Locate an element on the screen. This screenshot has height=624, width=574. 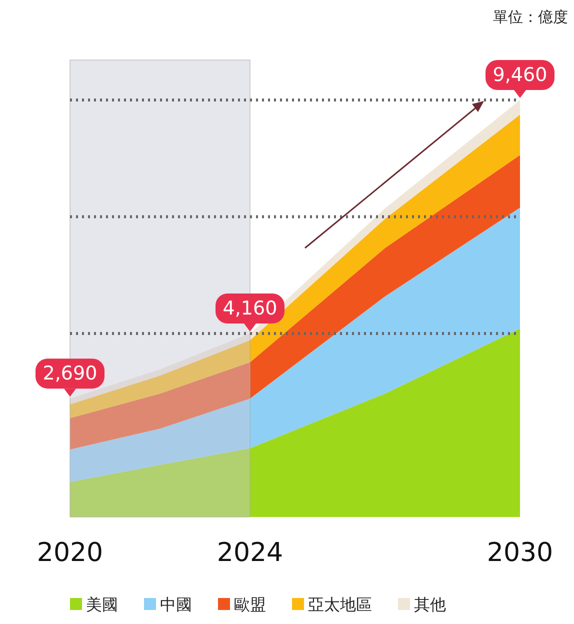
text: 單位：億度 is located at coordinates (530, 17).